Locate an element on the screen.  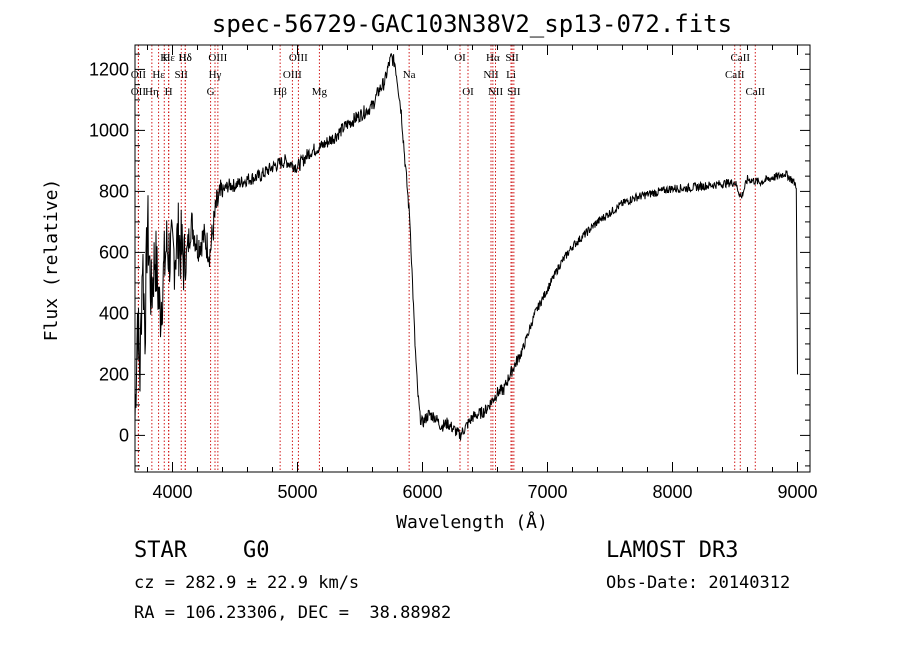
y-tick-label: 400 is located at coordinates (114, 313).